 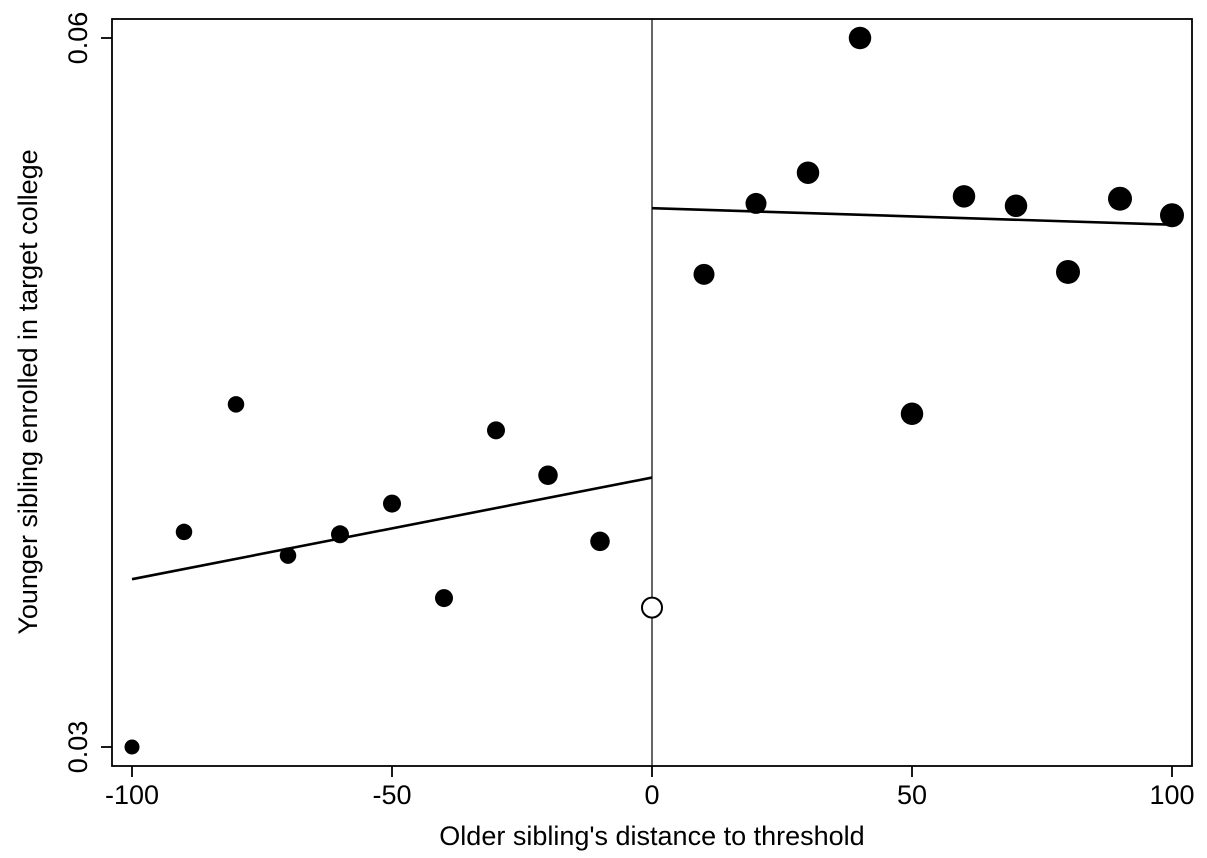 What do you see at coordinates (132, 795) in the screenshot?
I see `x-tick-label: -100` at bounding box center [132, 795].